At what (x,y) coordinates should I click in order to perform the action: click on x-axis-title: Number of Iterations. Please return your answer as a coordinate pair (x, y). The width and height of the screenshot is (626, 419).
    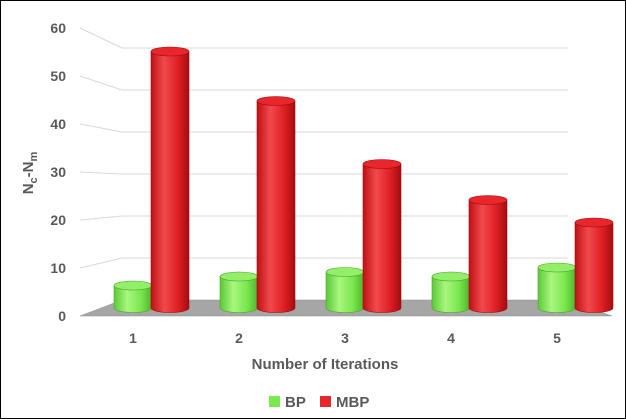
    Looking at the image, I should click on (325, 364).